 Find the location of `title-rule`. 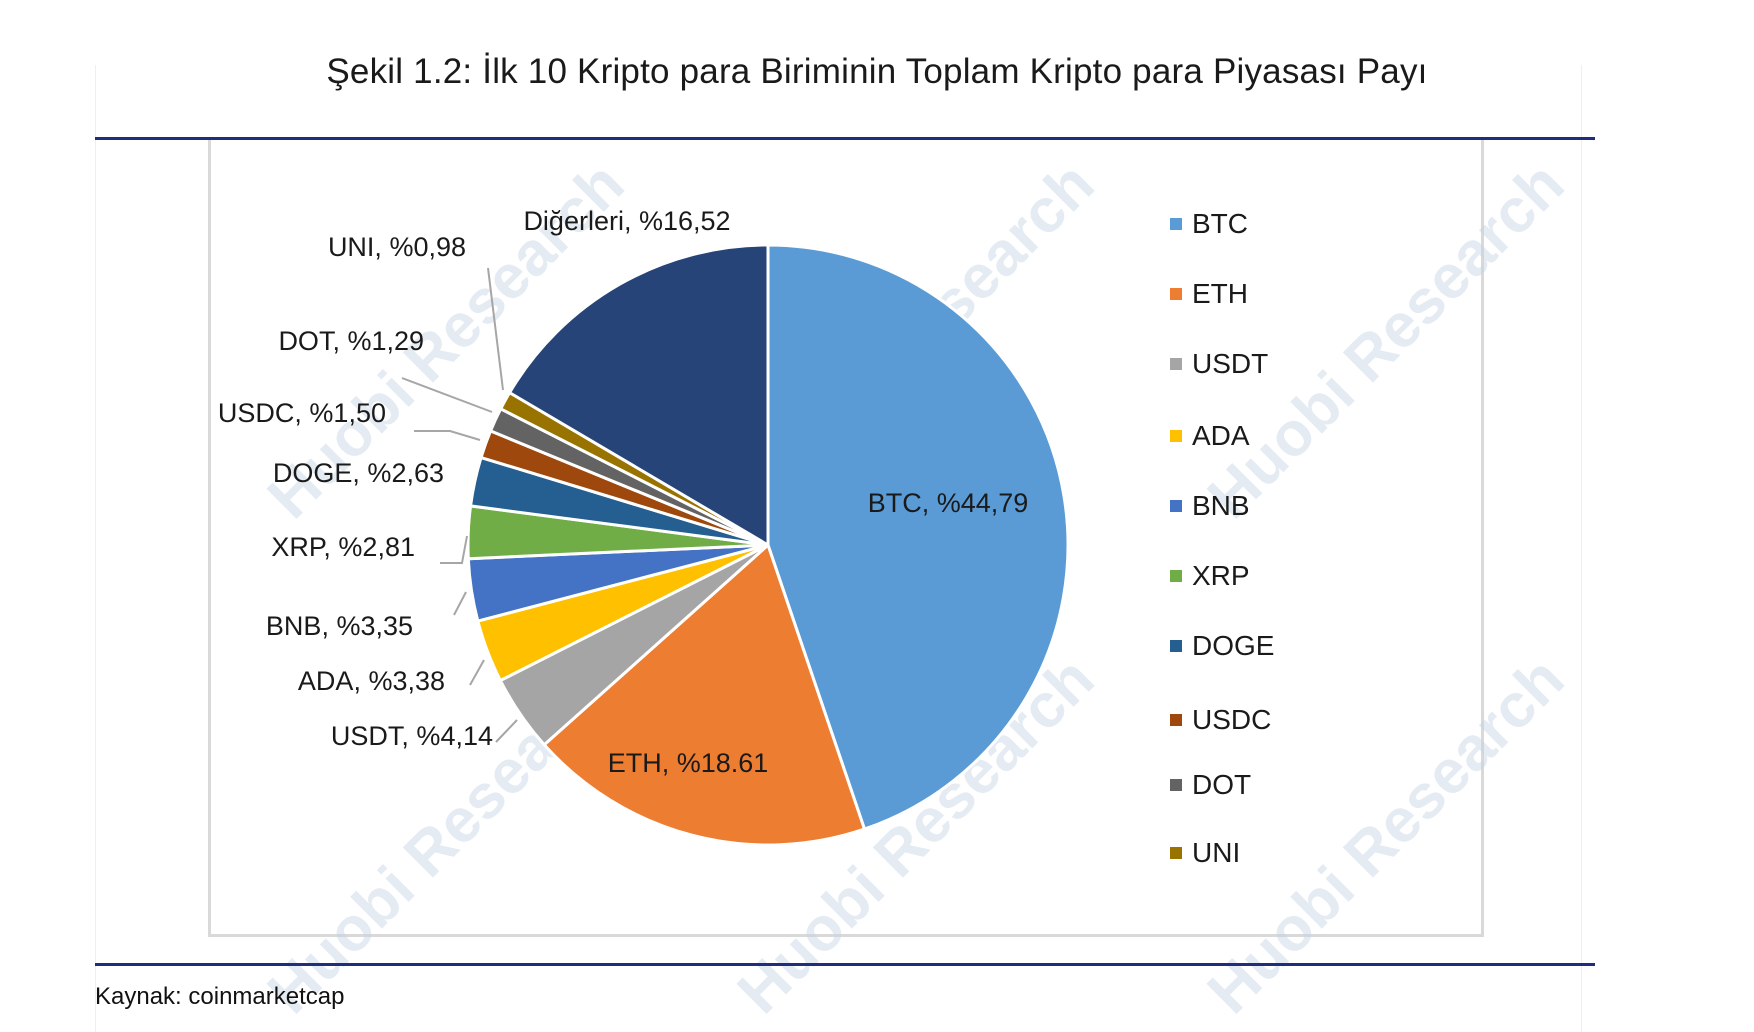

title-rule is located at coordinates (845, 138).